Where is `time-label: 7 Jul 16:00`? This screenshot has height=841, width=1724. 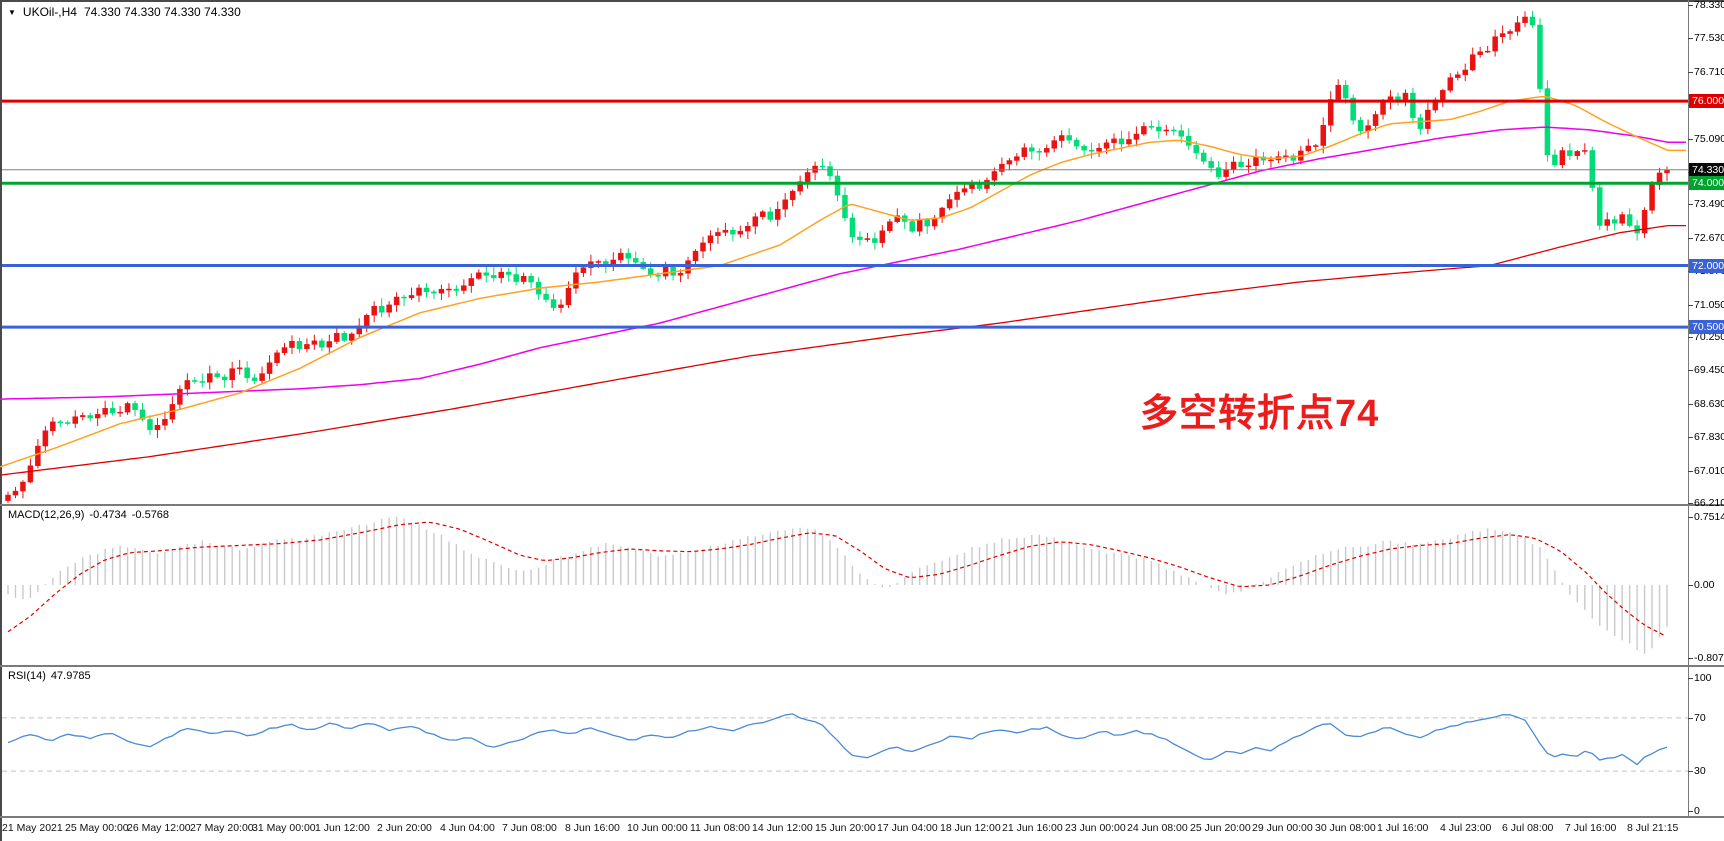 time-label: 7 Jul 16:00 is located at coordinates (1591, 828).